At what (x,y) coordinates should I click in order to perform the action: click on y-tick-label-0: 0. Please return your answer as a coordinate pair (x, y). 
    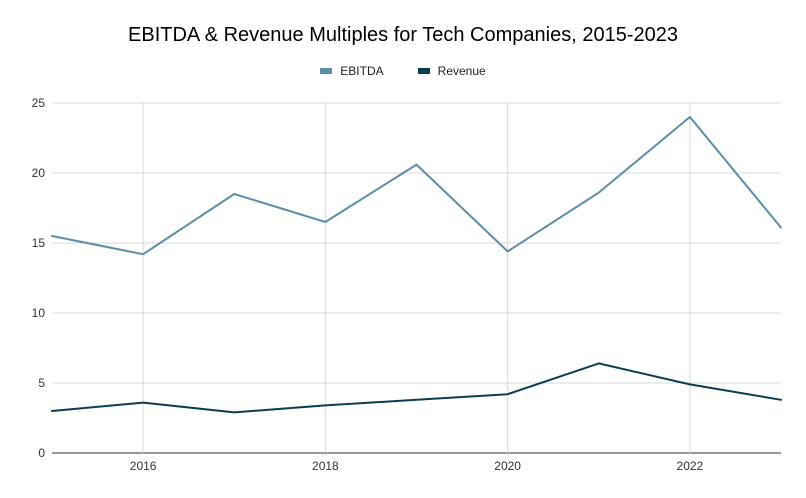
    Looking at the image, I should click on (41, 453).